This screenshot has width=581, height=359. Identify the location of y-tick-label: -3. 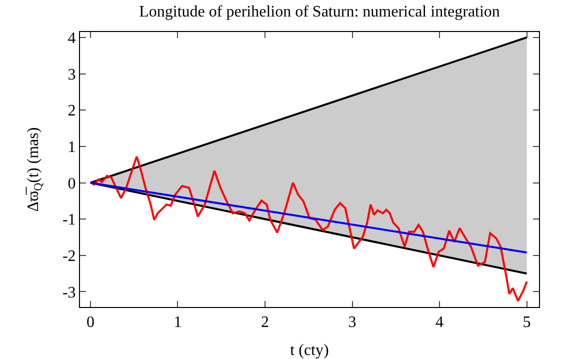
(69, 293).